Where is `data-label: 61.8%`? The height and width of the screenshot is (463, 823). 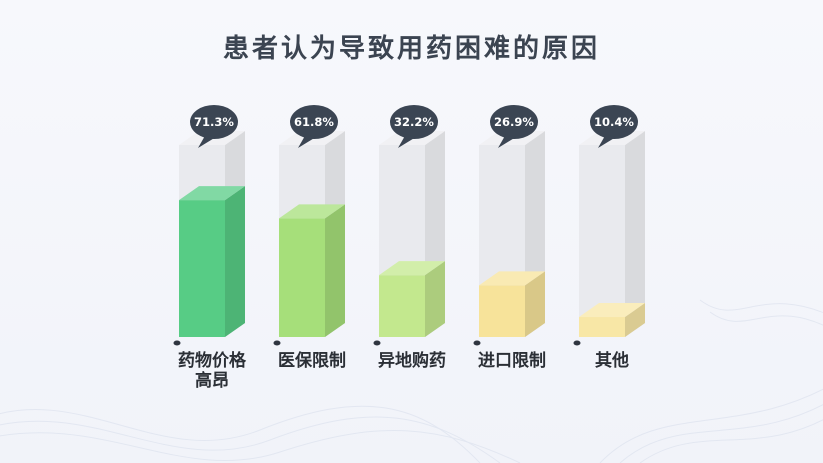 data-label: 61.8% is located at coordinates (314, 122).